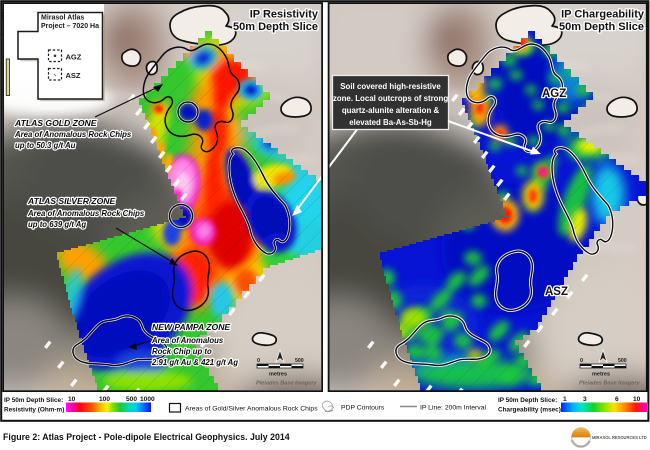 This screenshot has height=450, width=650. What do you see at coordinates (57, 224) in the screenshot?
I see `svg-text: up to 639 g/t Ag` at bounding box center [57, 224].